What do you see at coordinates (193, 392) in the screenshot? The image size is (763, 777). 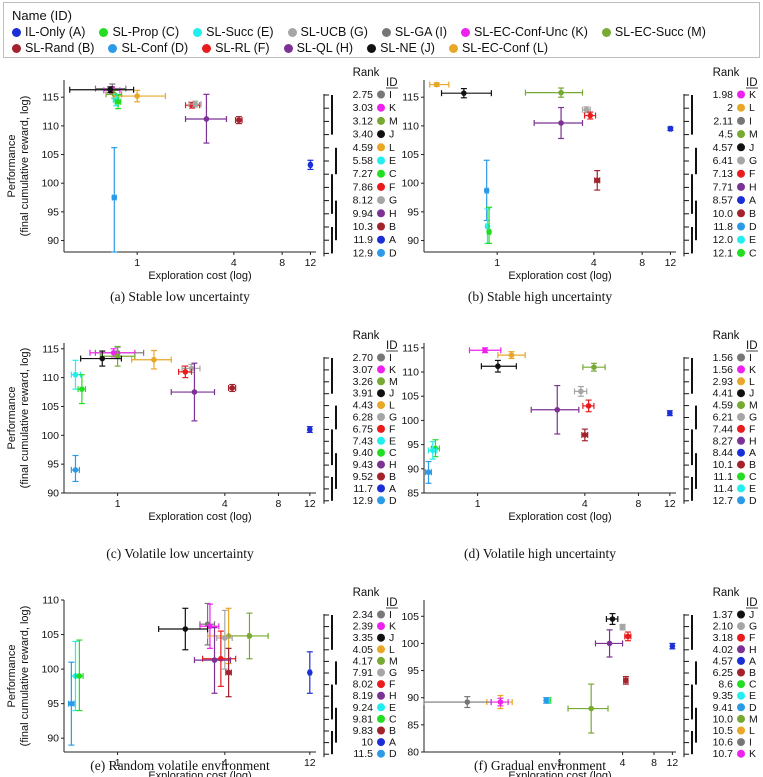 I see `data-point-H` at bounding box center [193, 392].